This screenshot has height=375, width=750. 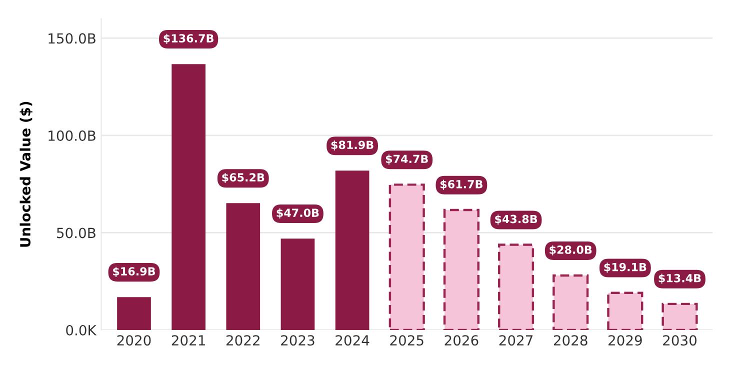 I want to click on y-tick-label: 150.0B, so click(x=72, y=38).